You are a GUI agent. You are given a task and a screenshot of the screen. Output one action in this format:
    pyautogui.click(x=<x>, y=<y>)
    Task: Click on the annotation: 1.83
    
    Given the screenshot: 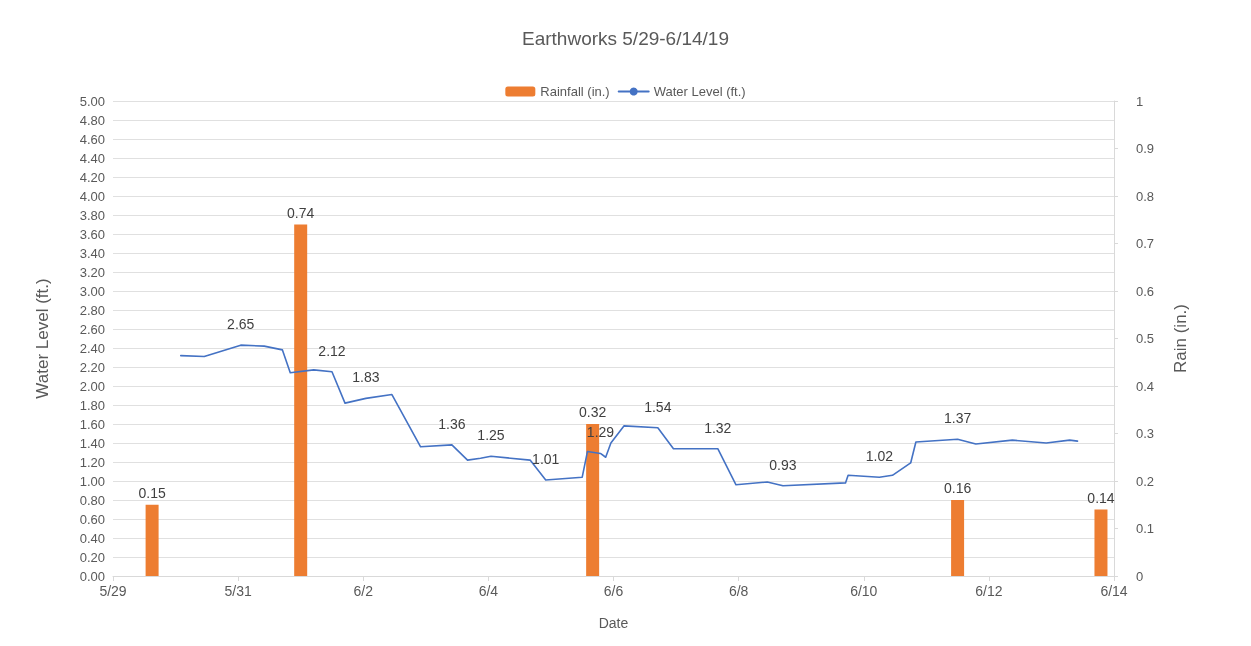 What is the action you would take?
    pyautogui.click(x=366, y=377)
    